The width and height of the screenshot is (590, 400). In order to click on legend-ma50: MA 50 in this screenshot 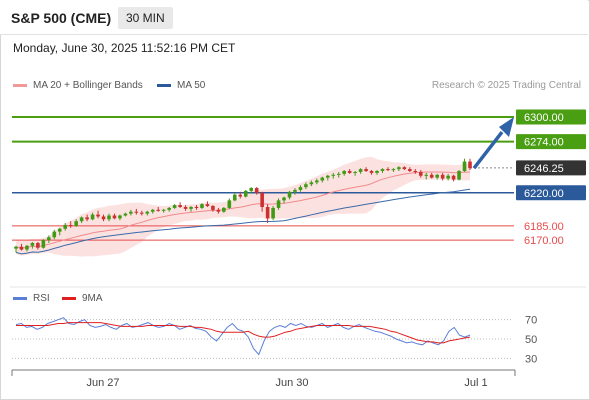, I will do `click(181, 85)`.